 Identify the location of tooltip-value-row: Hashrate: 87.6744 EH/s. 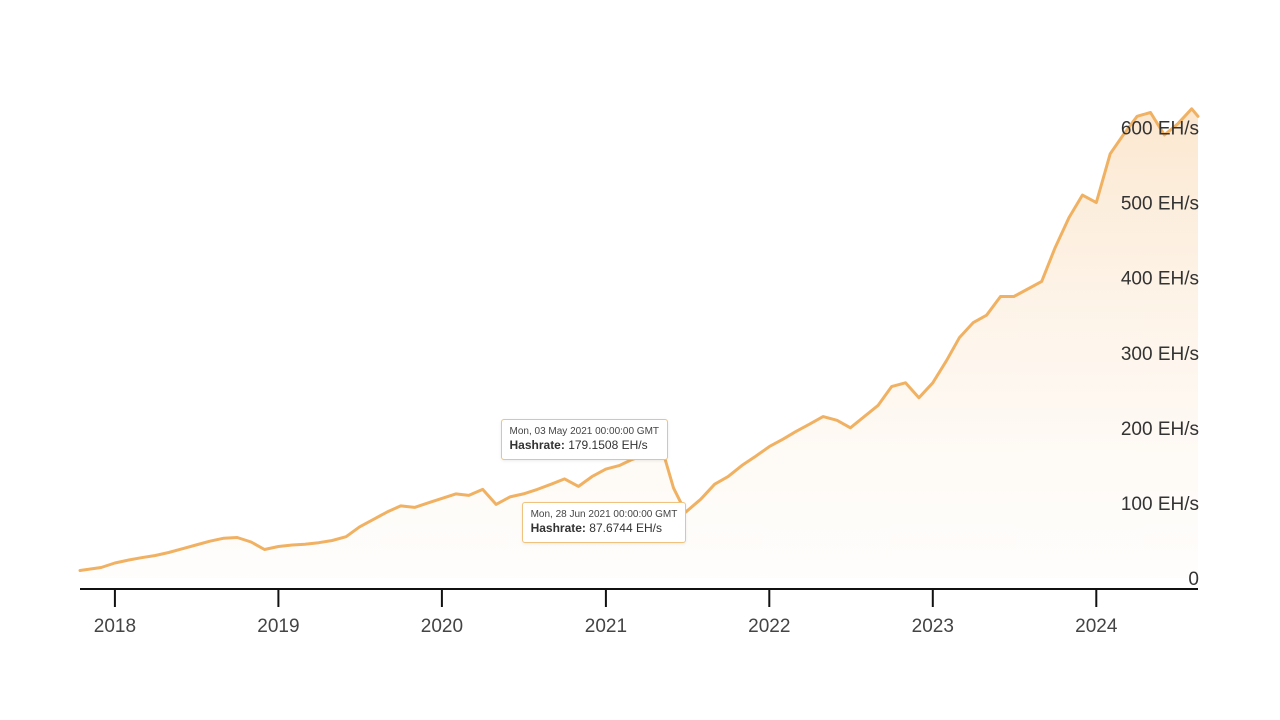
(604, 528).